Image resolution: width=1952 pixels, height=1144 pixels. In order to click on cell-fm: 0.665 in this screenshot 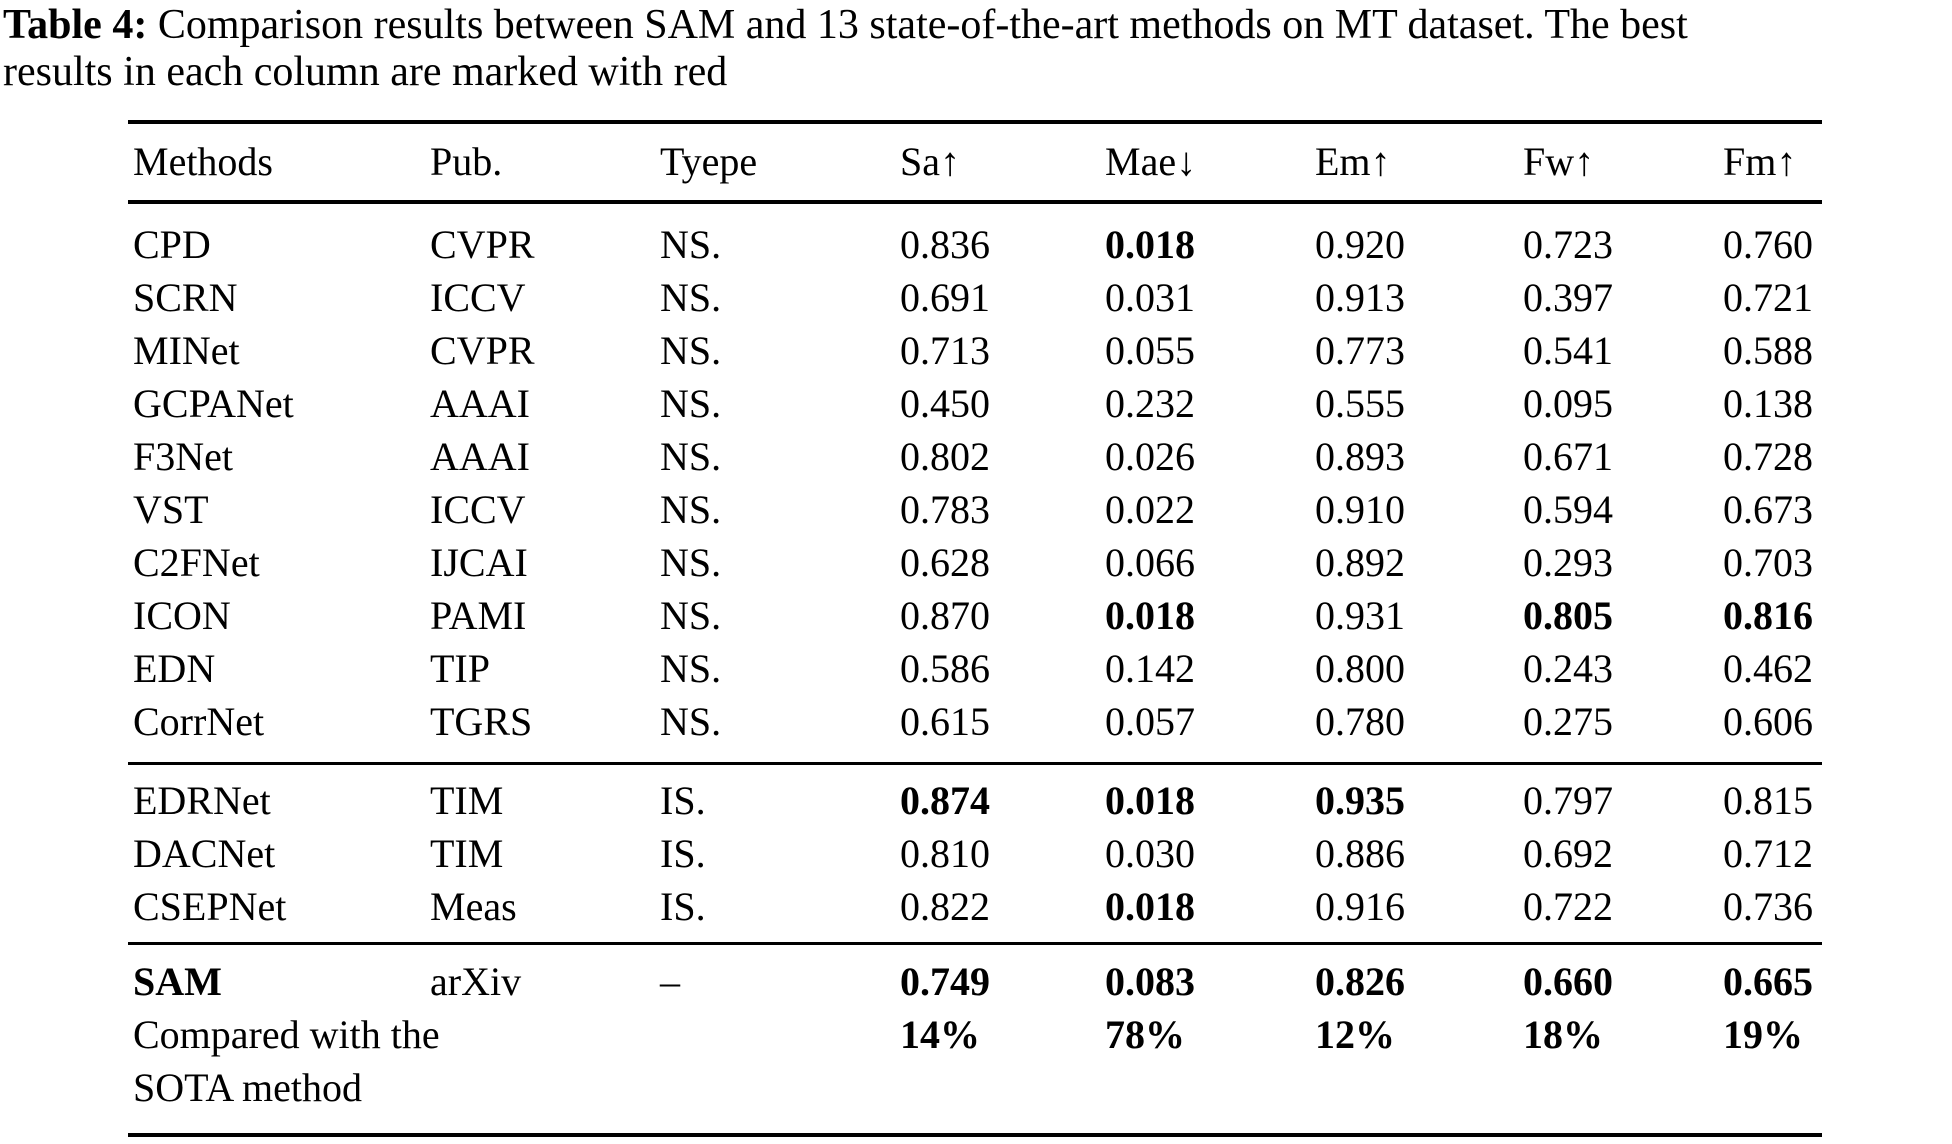, I will do `click(1768, 981)`.